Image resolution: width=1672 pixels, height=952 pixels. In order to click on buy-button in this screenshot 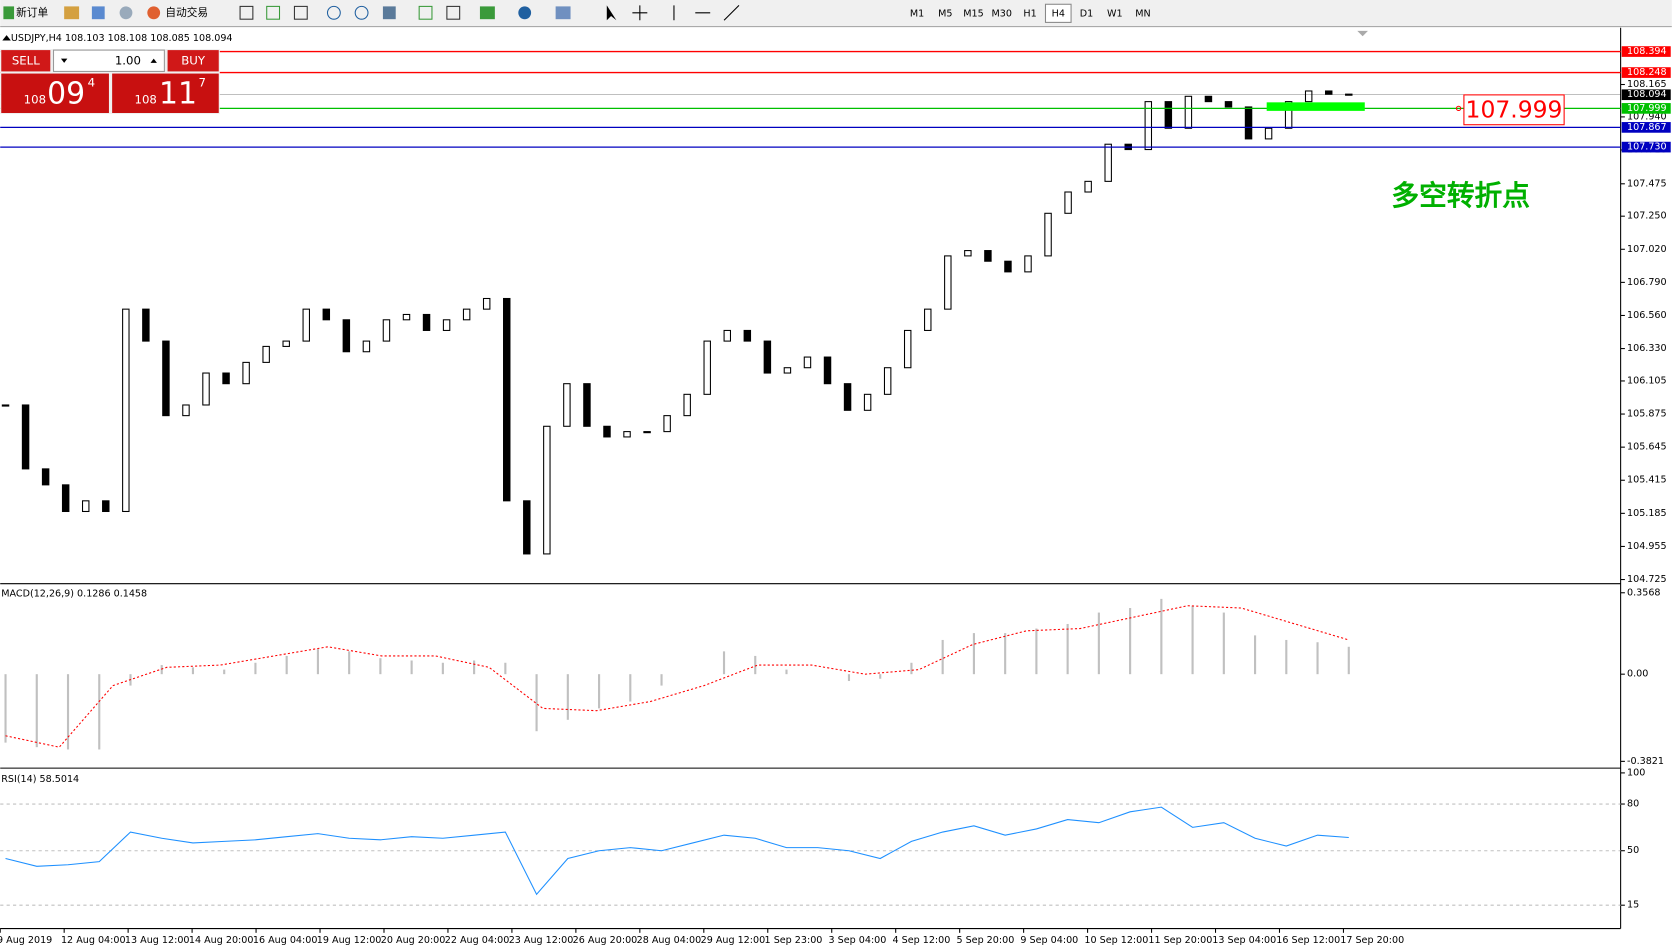, I will do `click(193, 61)`.